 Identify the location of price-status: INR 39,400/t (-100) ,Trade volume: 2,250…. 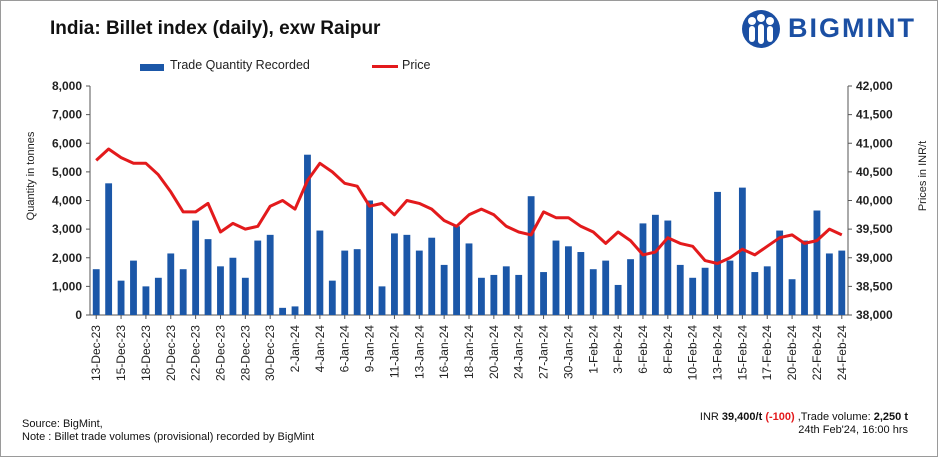
(804, 424).